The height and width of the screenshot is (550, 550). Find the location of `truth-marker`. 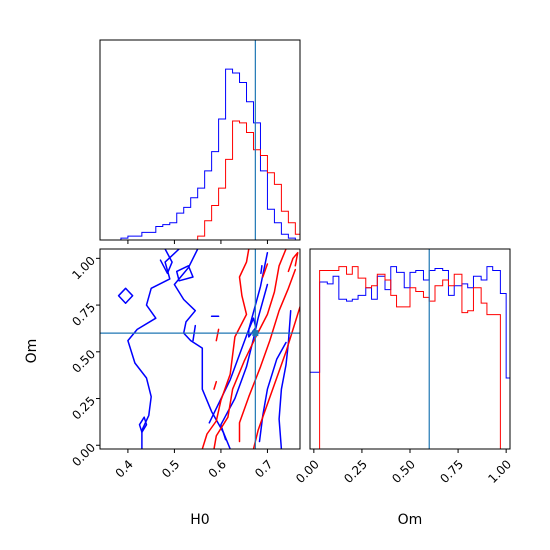

truth-marker is located at coordinates (255, 333).